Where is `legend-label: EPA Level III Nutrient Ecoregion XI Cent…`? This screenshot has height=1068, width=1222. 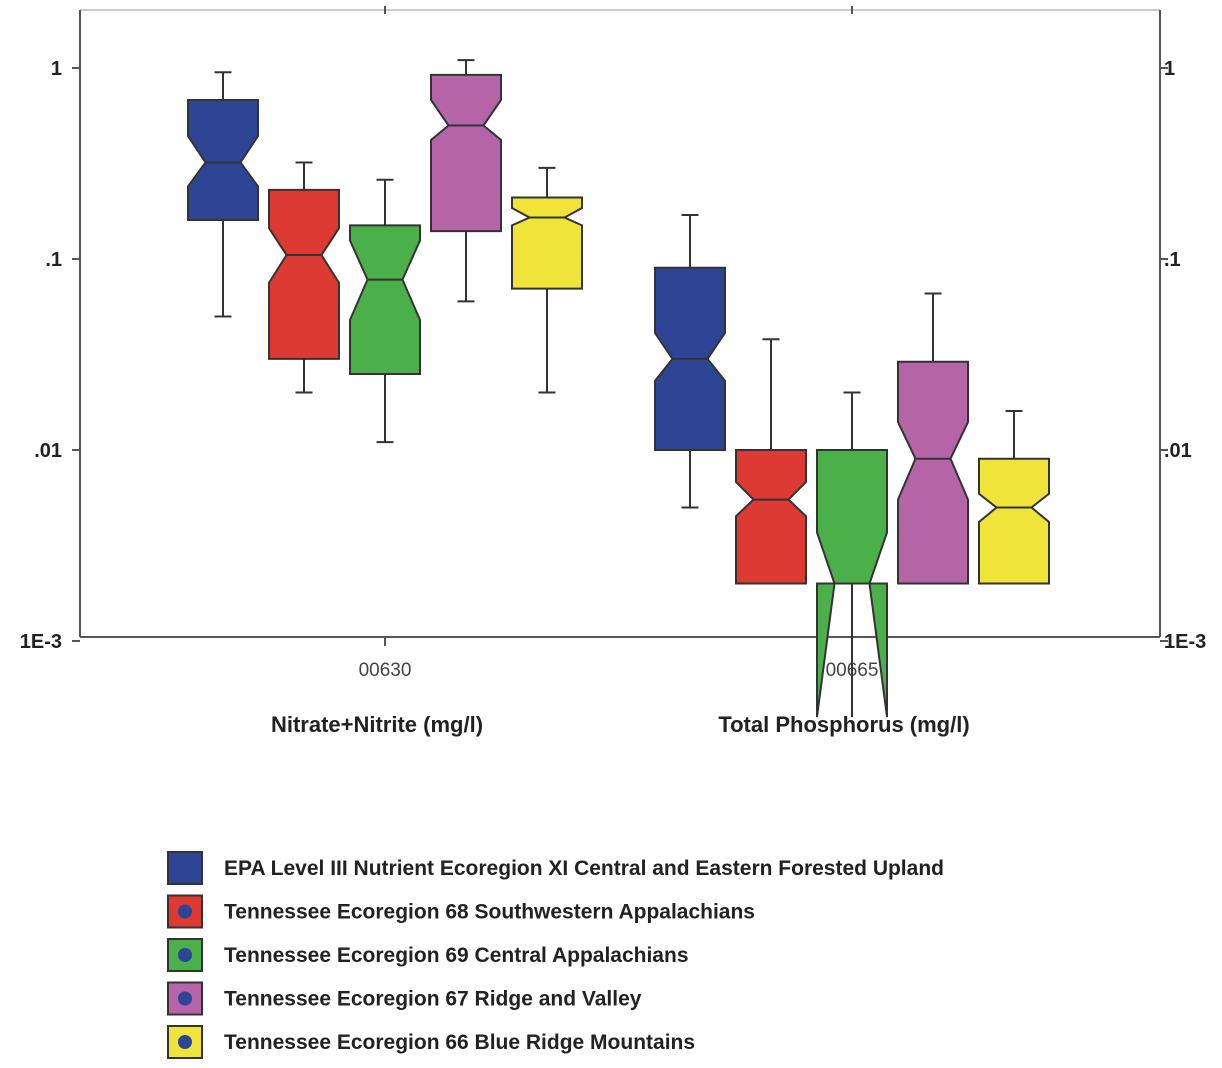
legend-label: EPA Level III Nutrient Ecoregion XI Cent… is located at coordinates (584, 868).